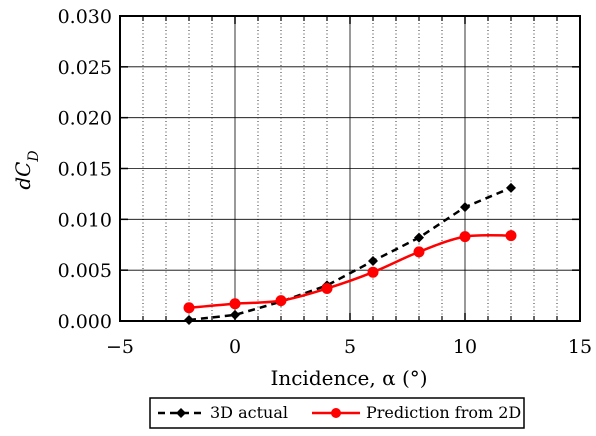 Image resolution: width=596 pixels, height=436 pixels. Describe the element at coordinates (350, 347) in the screenshot. I see `x-tick-label: 5` at that location.